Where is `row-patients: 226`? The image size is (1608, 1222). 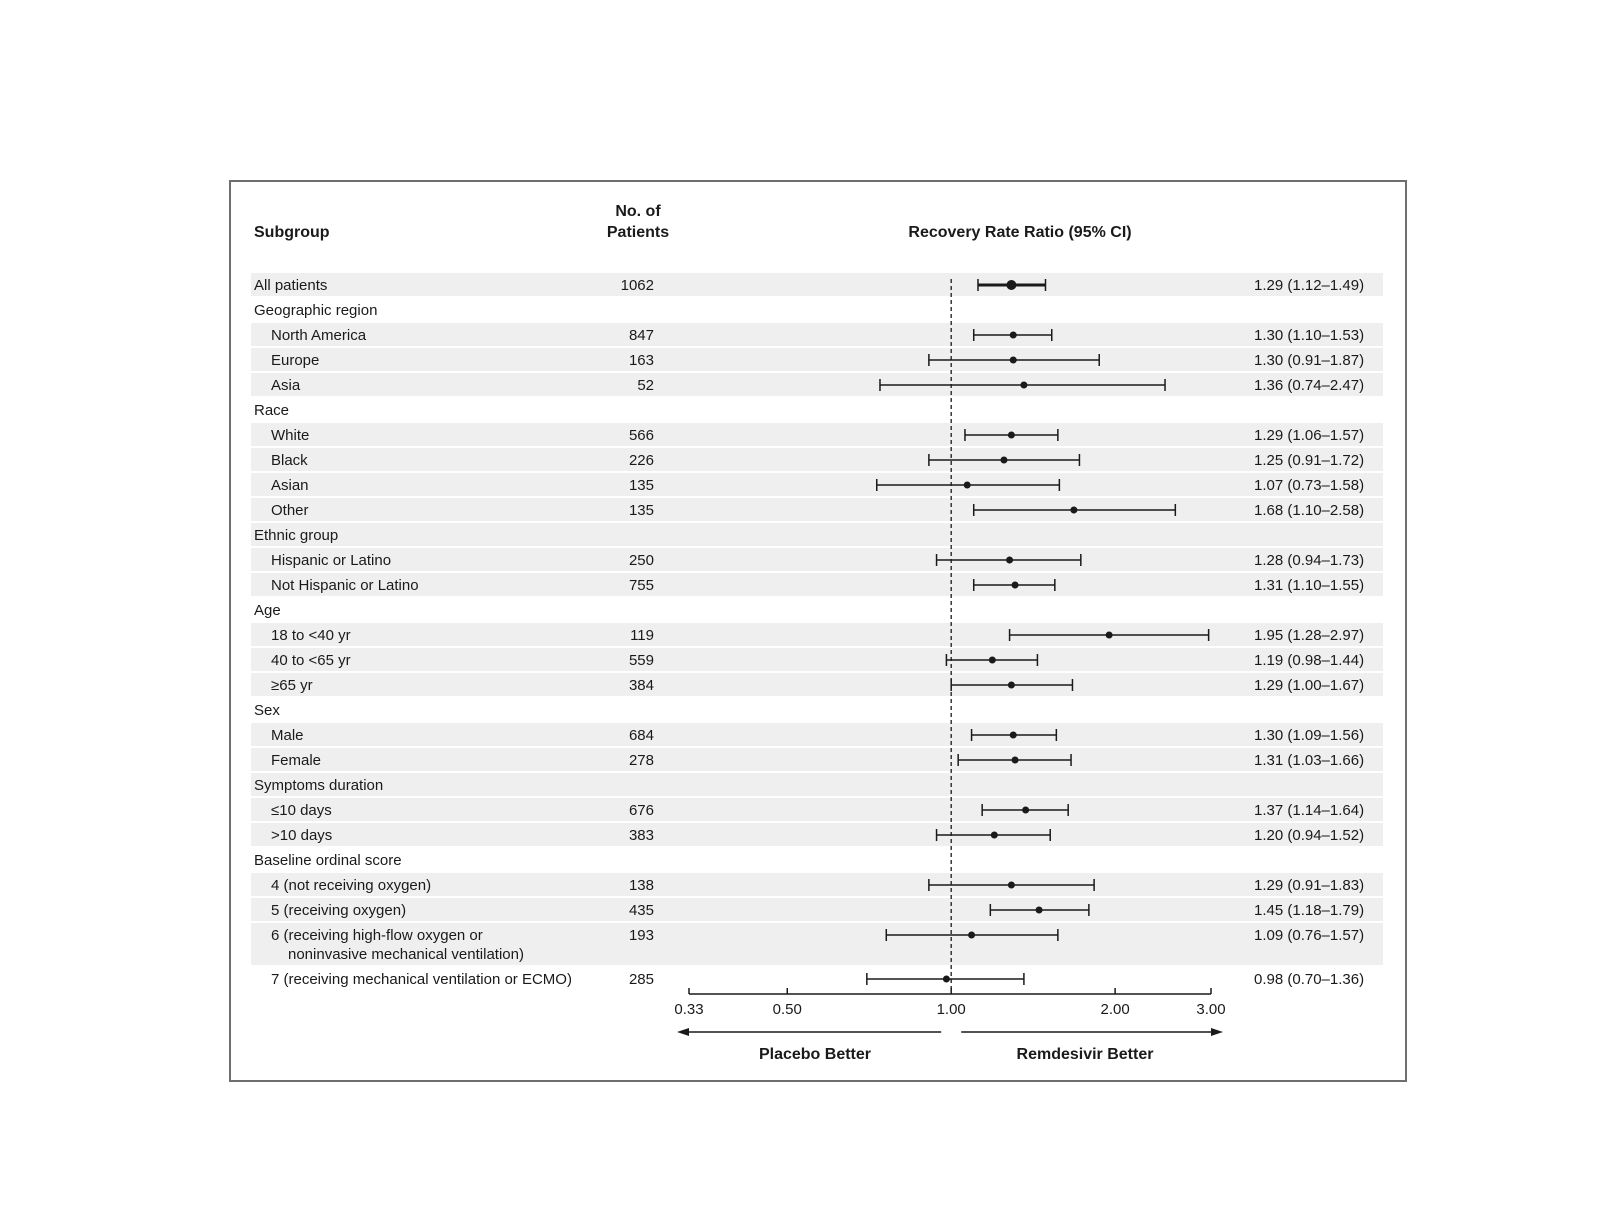
row-patients: 226 is located at coordinates (641, 460).